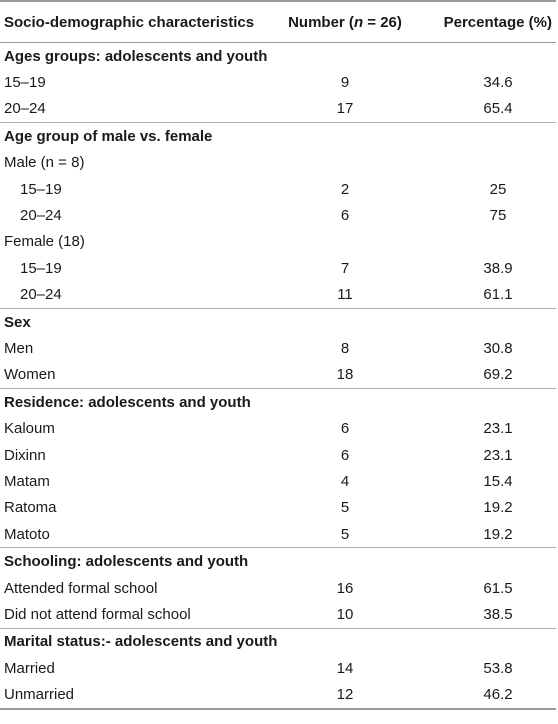 This screenshot has width=558, height=724. What do you see at coordinates (278, 215) in the screenshot?
I see `table-row: 20–24 6 75` at bounding box center [278, 215].